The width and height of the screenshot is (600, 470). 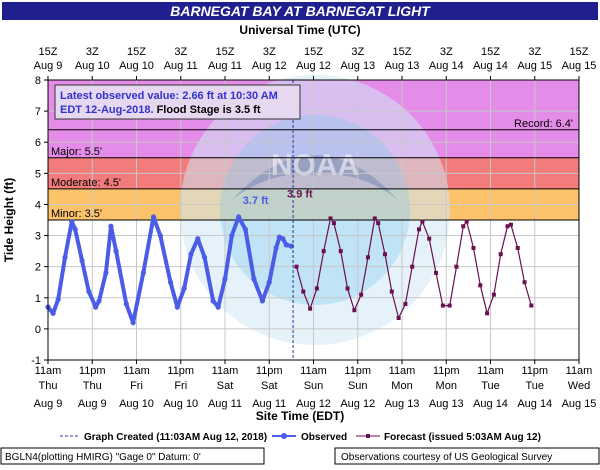 What do you see at coordinates (490, 66) in the screenshot?
I see `top-tick-date-10: Aug 14` at bounding box center [490, 66].